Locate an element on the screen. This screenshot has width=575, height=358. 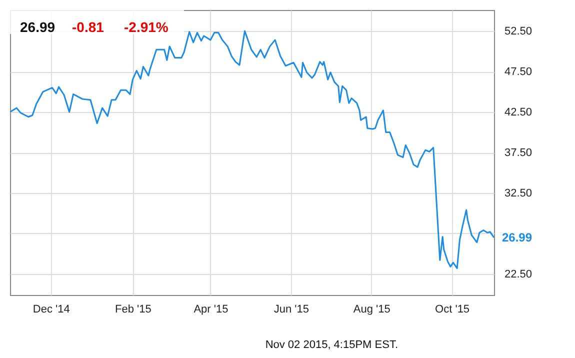
x-tick-label: Oct '15 is located at coordinates (452, 310).